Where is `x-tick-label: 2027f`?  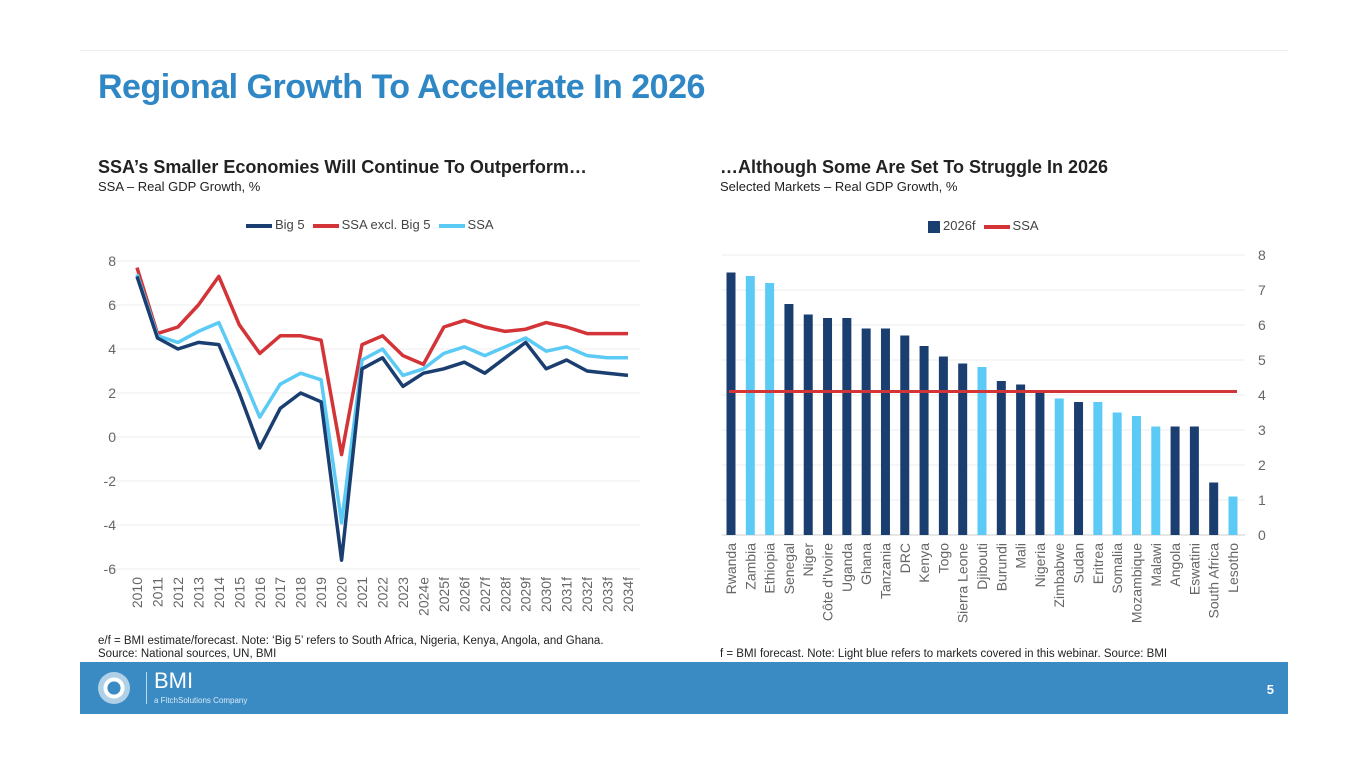
x-tick-label: 2027f is located at coordinates (485, 594).